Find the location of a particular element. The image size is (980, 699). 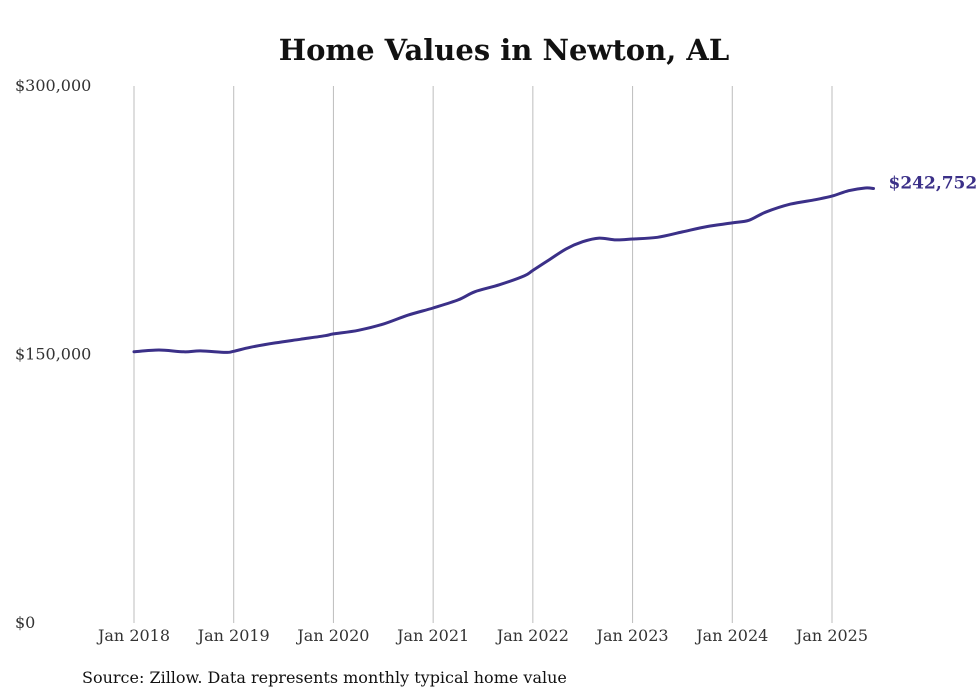

end-value-label: $242,752 is located at coordinates (933, 184).